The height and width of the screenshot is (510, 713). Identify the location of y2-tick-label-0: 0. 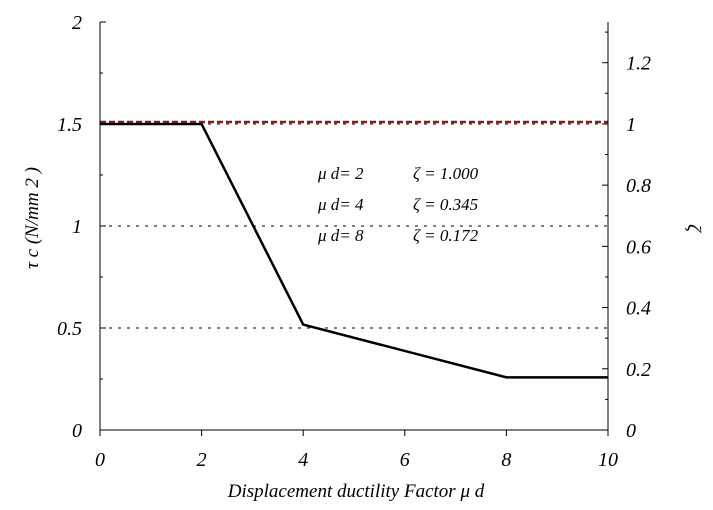
(631, 431).